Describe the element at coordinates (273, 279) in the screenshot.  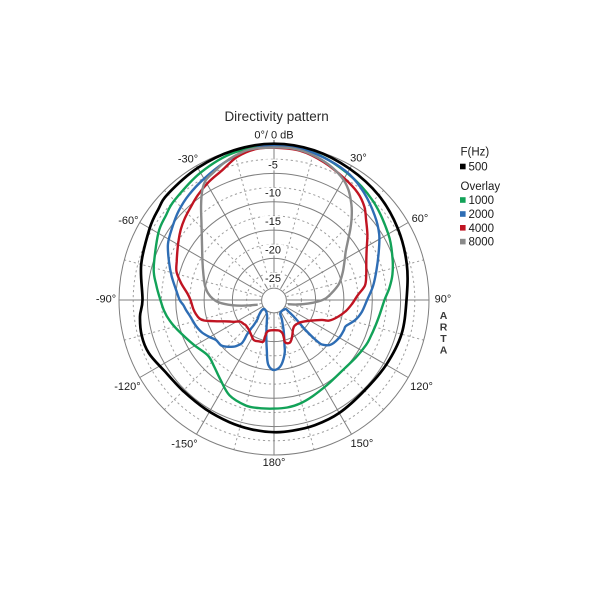
I see `svg-text: -25` at that location.